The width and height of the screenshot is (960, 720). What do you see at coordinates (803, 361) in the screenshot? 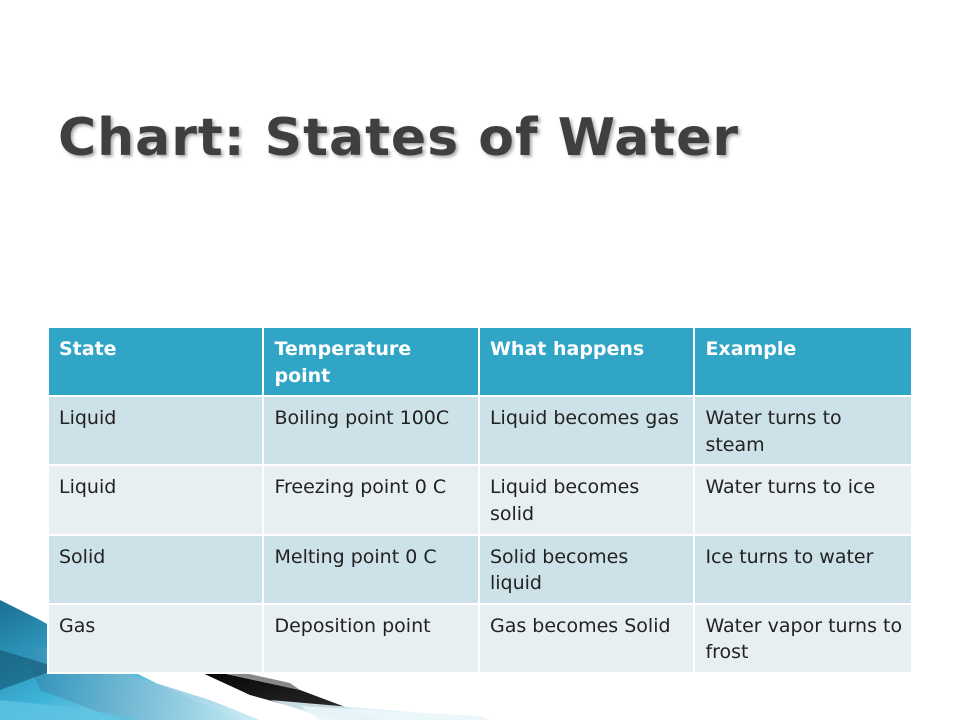
I see `header-example: Example` at bounding box center [803, 361].